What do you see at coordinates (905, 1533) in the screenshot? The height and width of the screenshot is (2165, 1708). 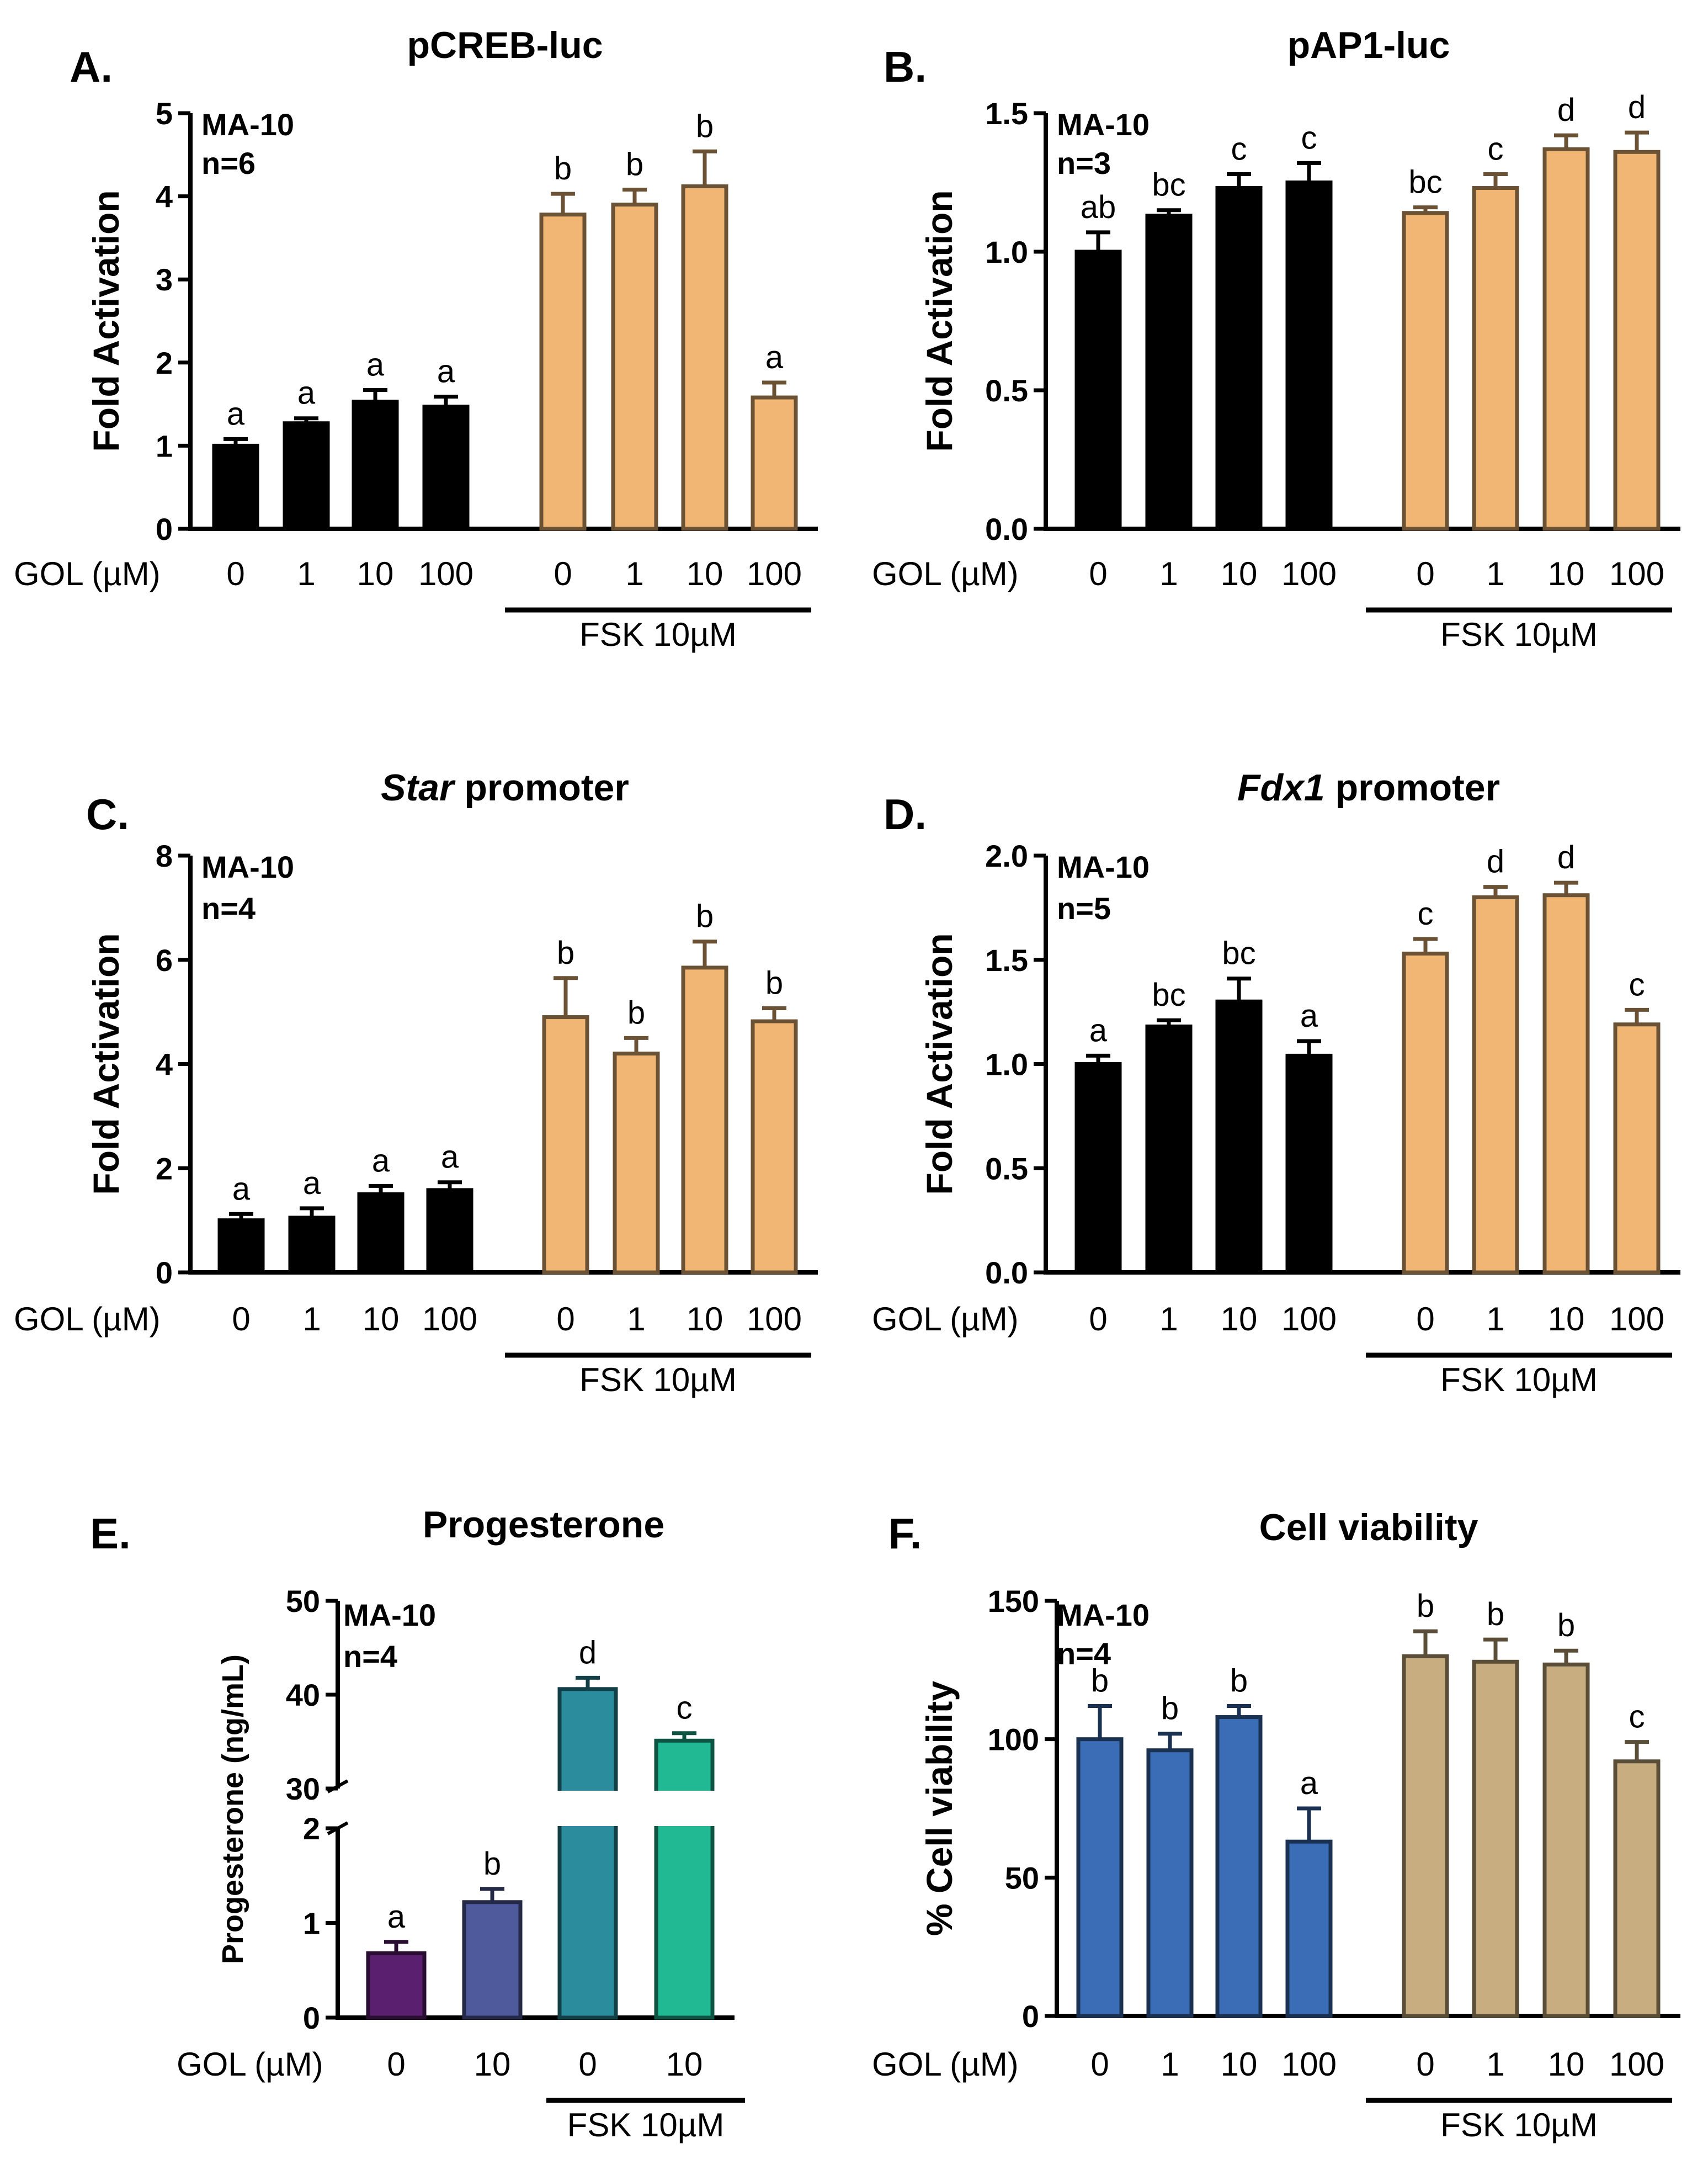 I see `panel-letter: F.` at bounding box center [905, 1533].